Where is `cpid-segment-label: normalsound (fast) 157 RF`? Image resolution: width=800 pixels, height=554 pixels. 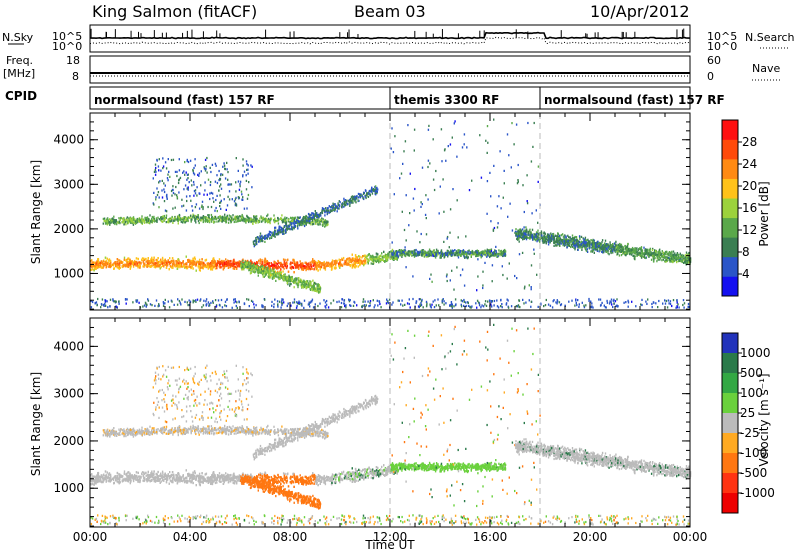
cpid-segment-label: normalsound (fast) 157 RF is located at coordinates (634, 100).